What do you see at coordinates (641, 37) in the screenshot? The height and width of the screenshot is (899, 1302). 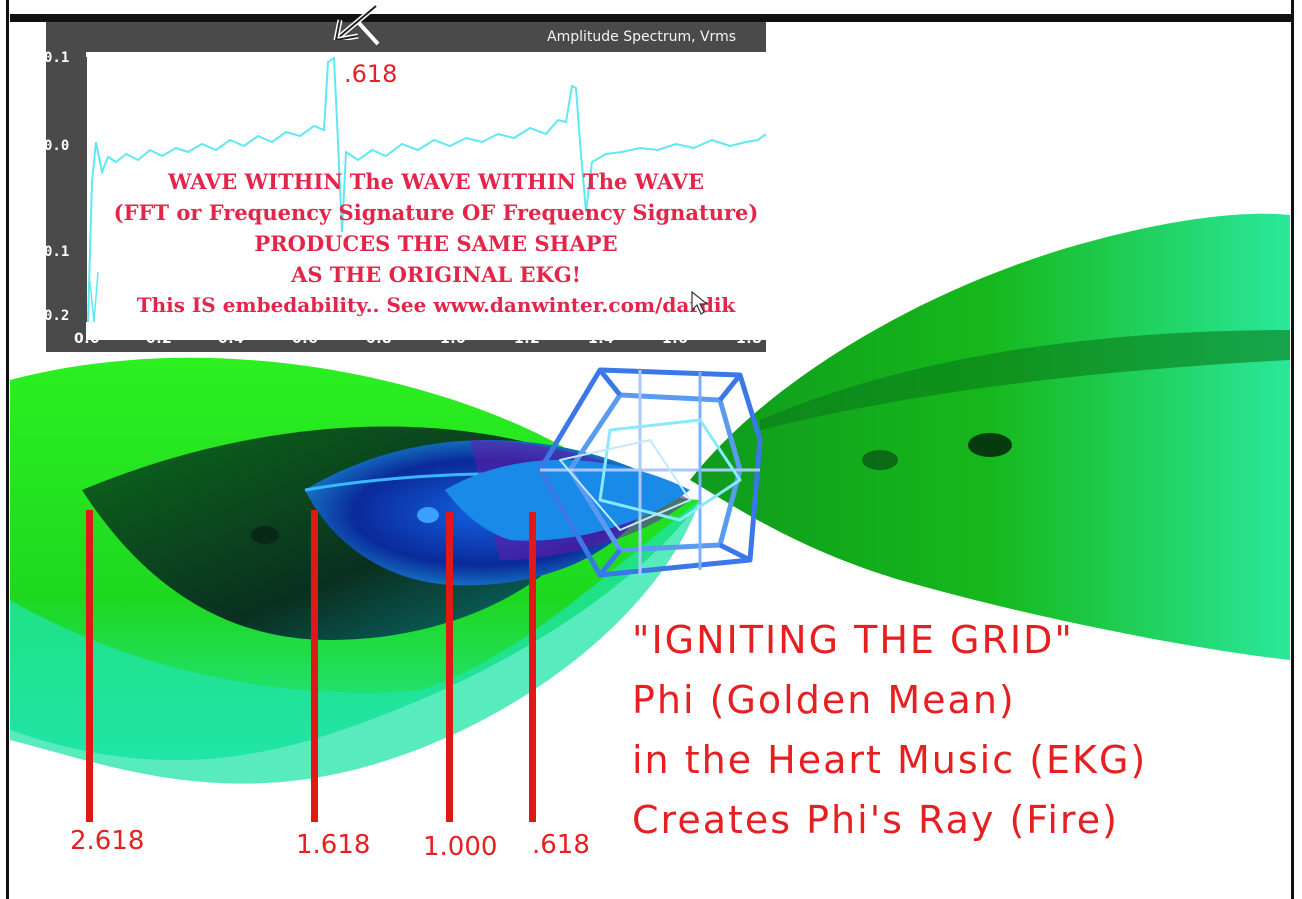 I see `spectrum-title: Amplitude Spectrum, Vrms` at bounding box center [641, 37].